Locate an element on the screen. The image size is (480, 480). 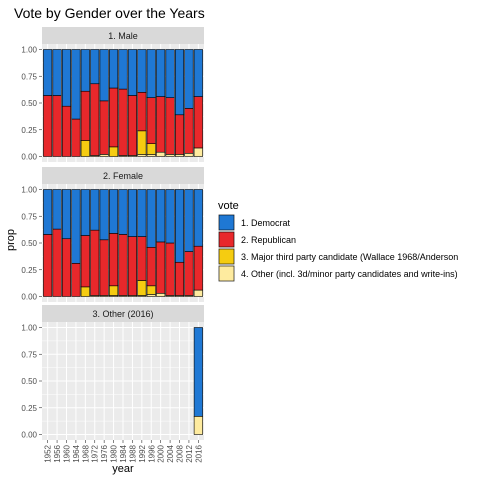
x-tick-label: 1964 is located at coordinates (76, 453).